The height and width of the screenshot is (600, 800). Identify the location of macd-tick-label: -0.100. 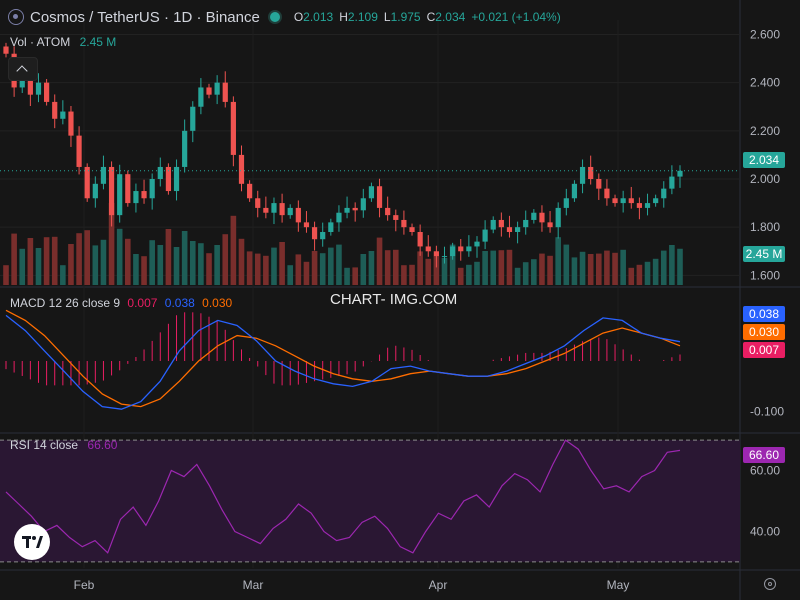
(767, 412).